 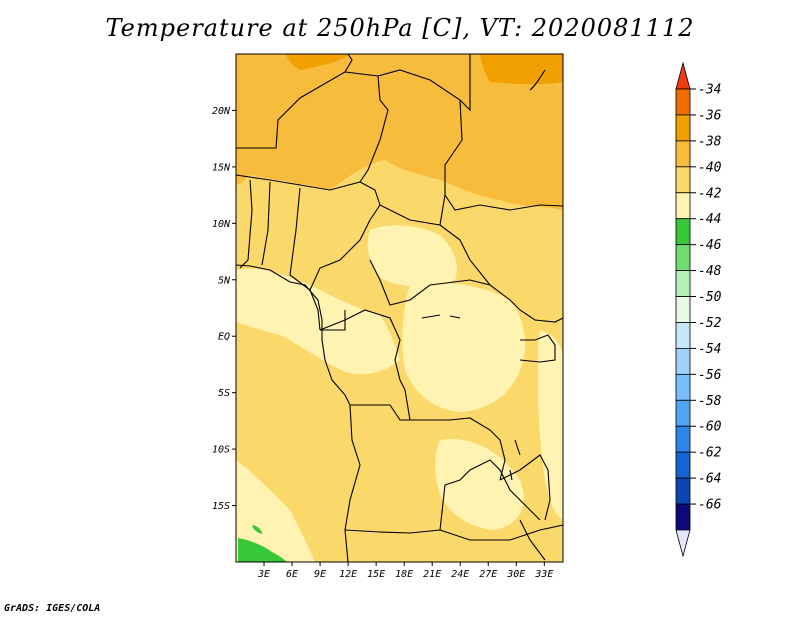 I want to click on lon-tick-label: 18E, so click(x=404, y=574).